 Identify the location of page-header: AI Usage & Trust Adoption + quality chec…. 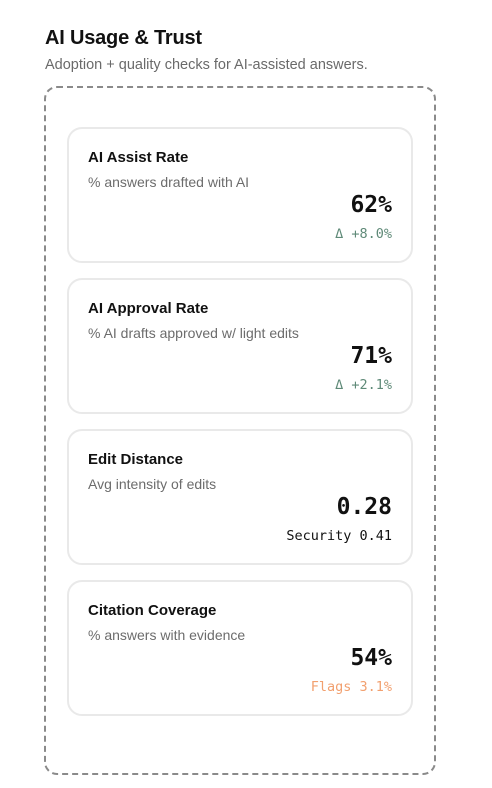
(255, 50).